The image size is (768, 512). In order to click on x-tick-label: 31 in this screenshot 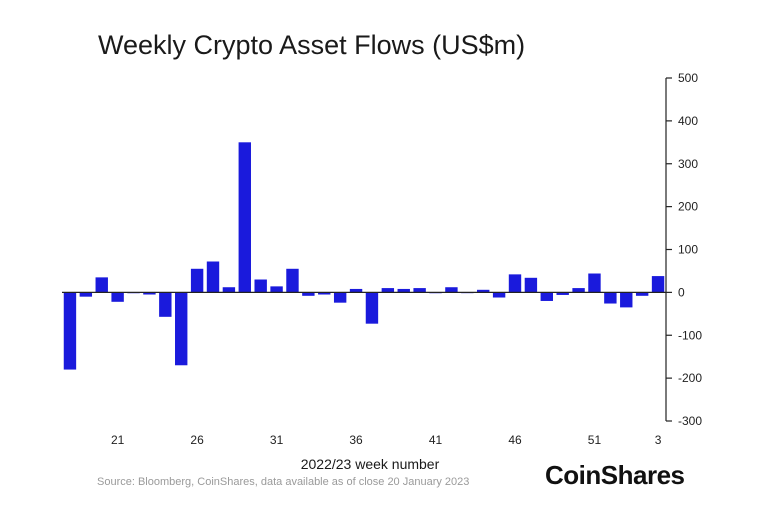, I will do `click(277, 440)`.